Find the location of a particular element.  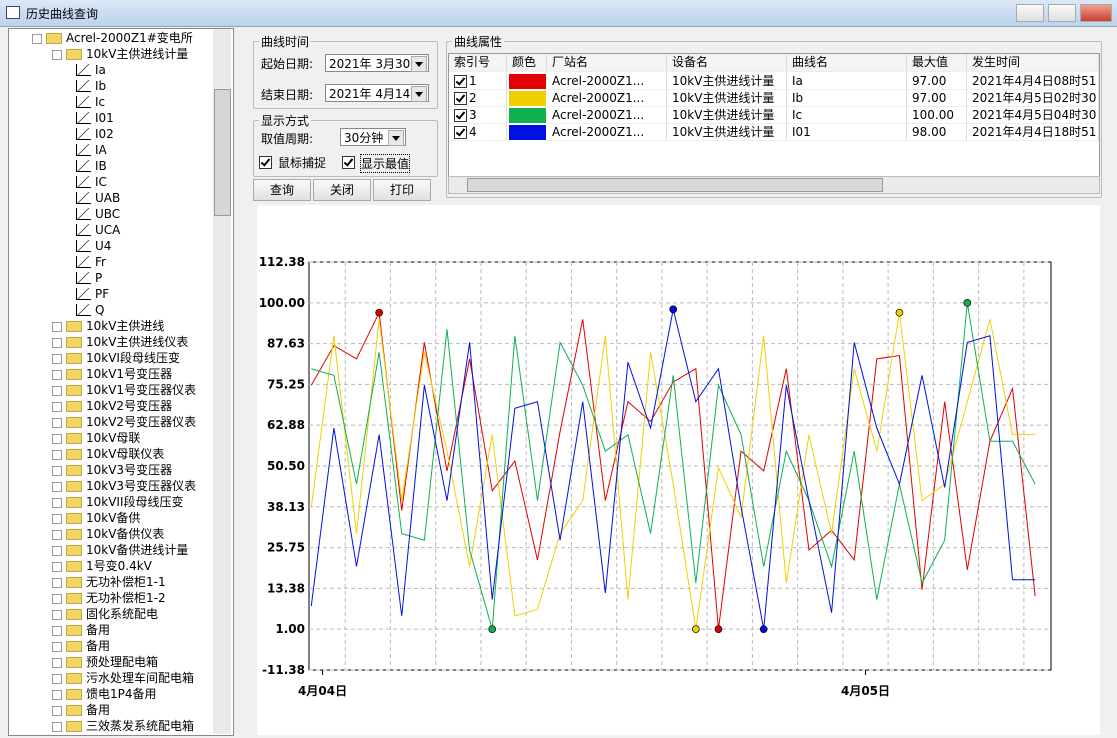

tree-item: P is located at coordinates (99, 278).